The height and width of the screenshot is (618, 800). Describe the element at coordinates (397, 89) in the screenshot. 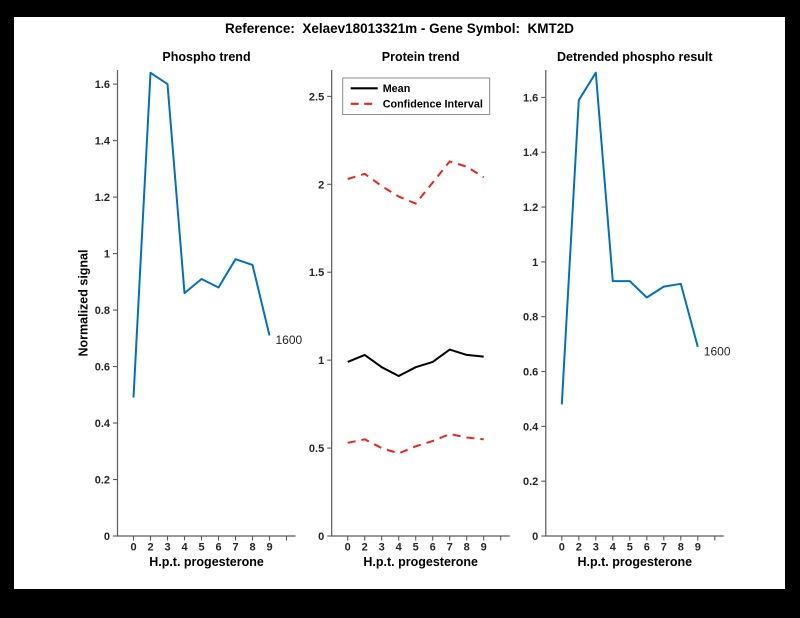

I see `legend-entry-label: Mean` at that location.